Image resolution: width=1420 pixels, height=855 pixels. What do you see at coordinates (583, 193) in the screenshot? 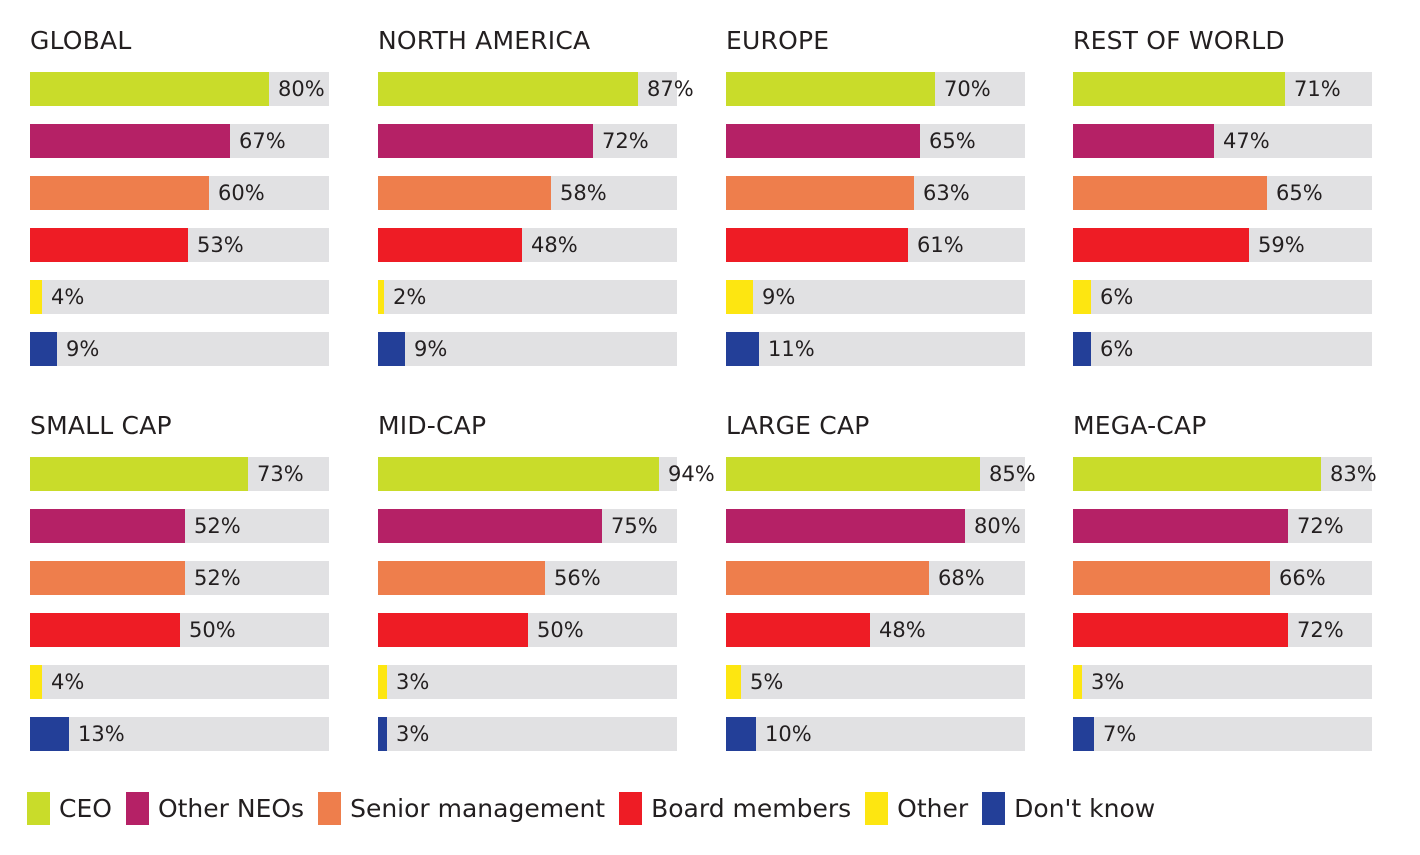
I see `value-label: 58%` at bounding box center [583, 193].